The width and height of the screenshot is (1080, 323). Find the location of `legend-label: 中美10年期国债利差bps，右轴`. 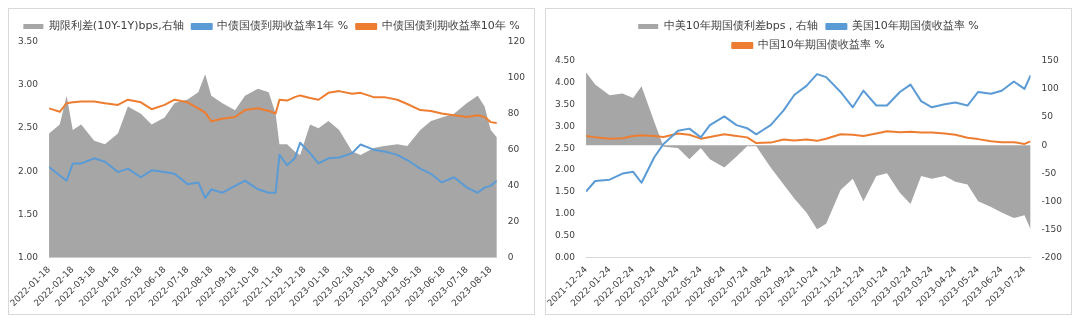

legend-label: 中美10年期国债利差bps，右轴 is located at coordinates (741, 26).